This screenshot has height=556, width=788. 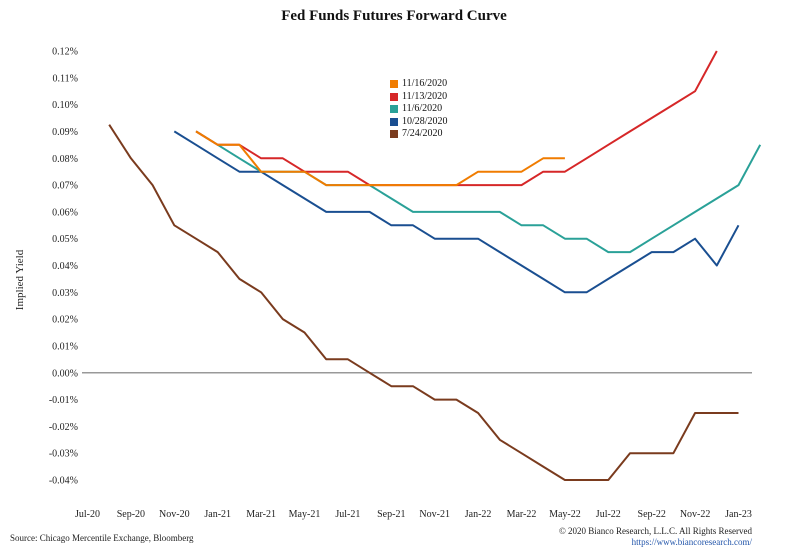 I want to click on x-tick-label: Jul-20, so click(x=87, y=514).